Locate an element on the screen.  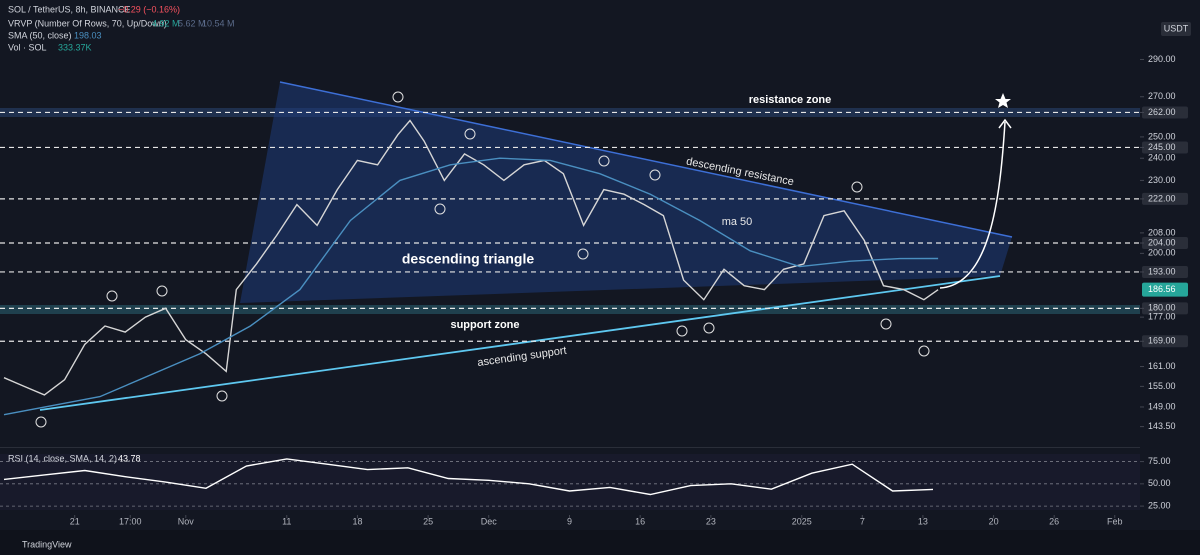
current-price-box is located at coordinates (1165, 289).